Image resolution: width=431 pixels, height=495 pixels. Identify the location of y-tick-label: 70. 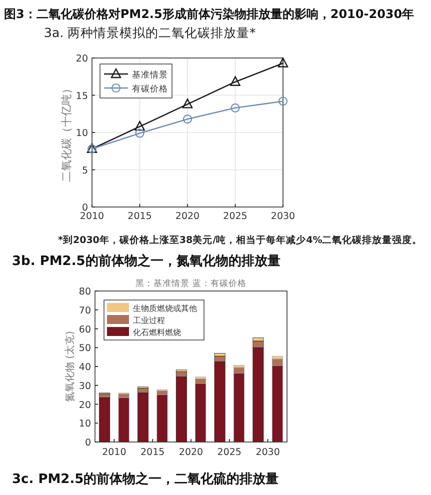
(84, 310).